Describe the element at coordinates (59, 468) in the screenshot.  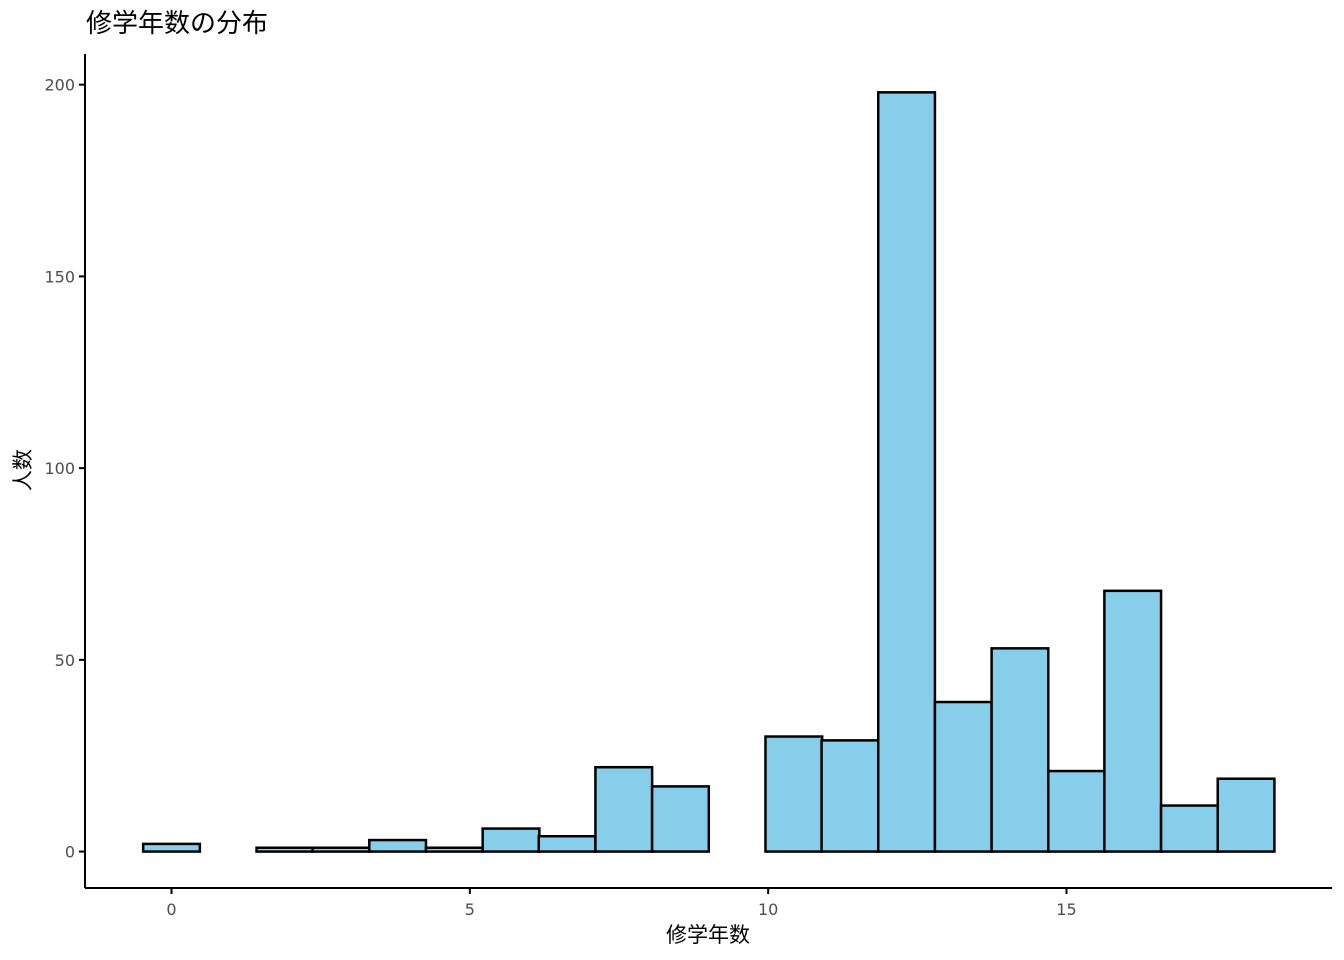
I see `y-tick-label: 100` at that location.